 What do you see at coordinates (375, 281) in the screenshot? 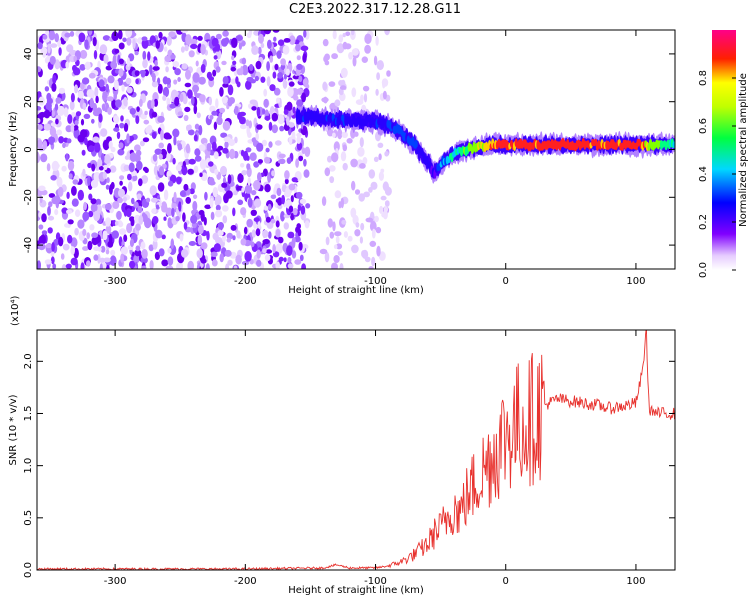
I see `spectrogram-x-tick-label: -100` at bounding box center [375, 281].